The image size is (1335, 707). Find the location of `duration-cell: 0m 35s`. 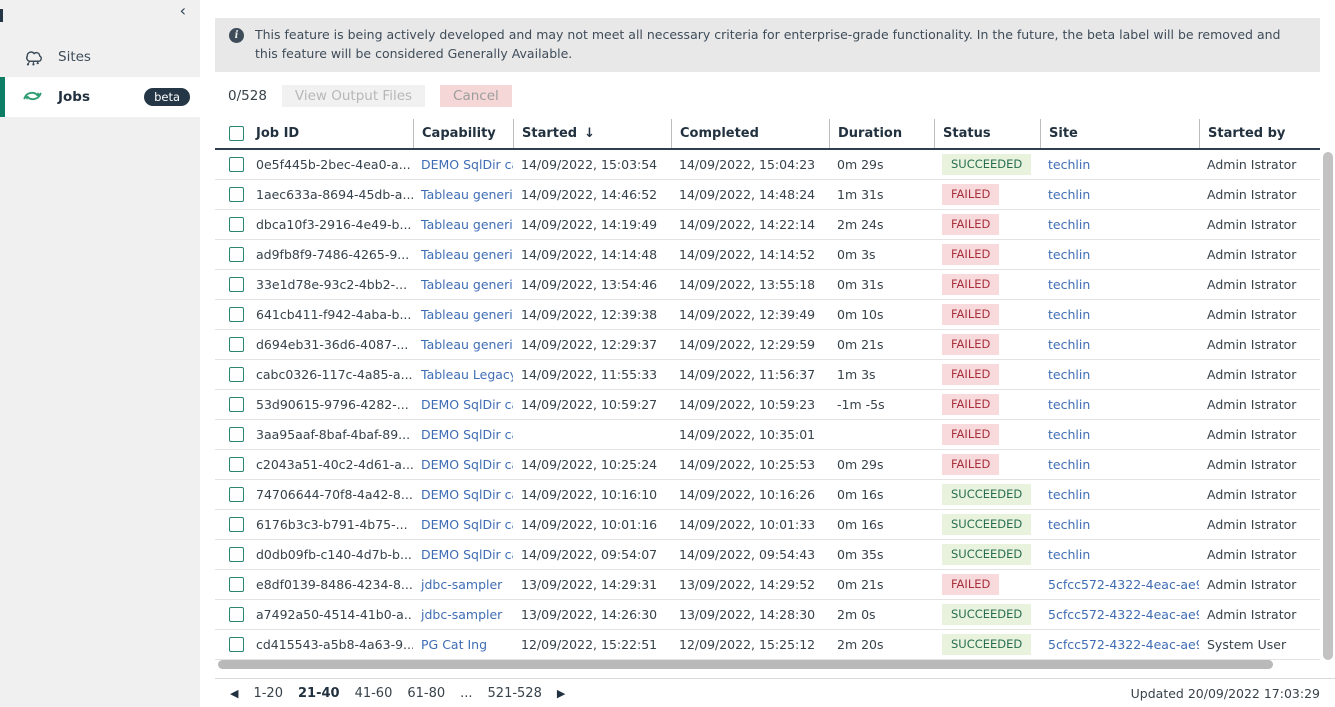

duration-cell: 0m 35s is located at coordinates (860, 554).